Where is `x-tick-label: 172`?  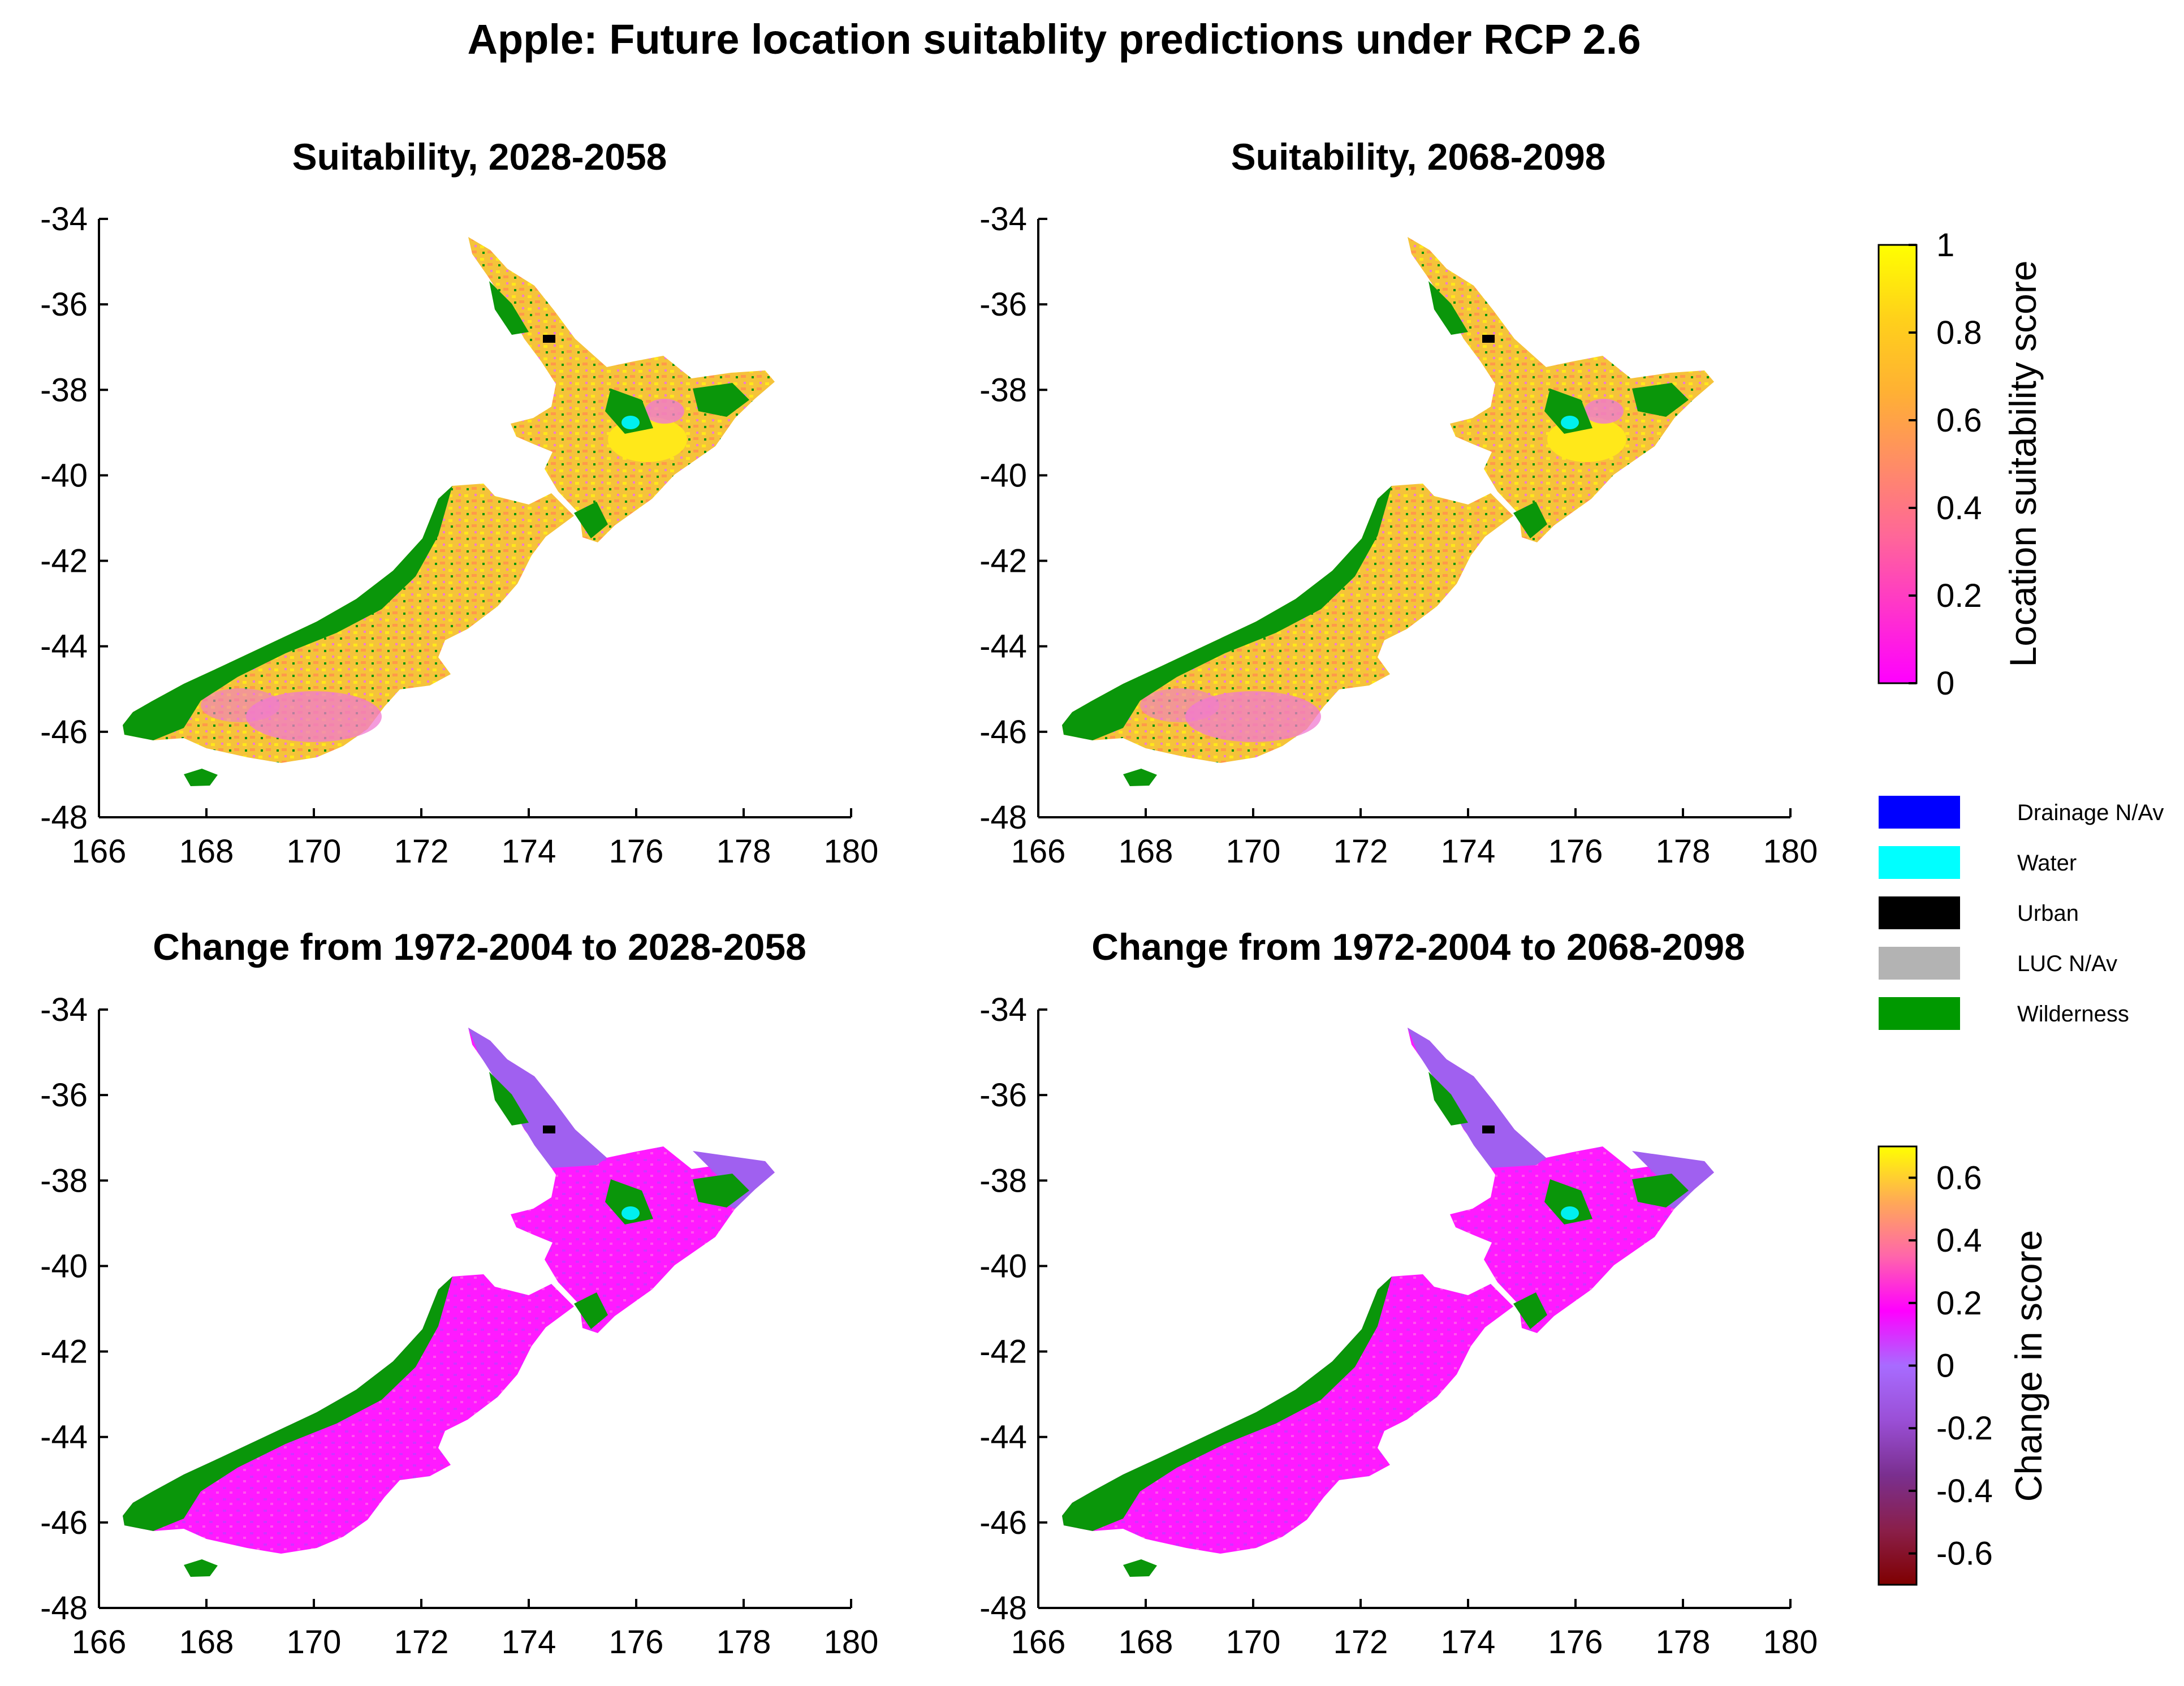
x-tick-label: 172 is located at coordinates (421, 851).